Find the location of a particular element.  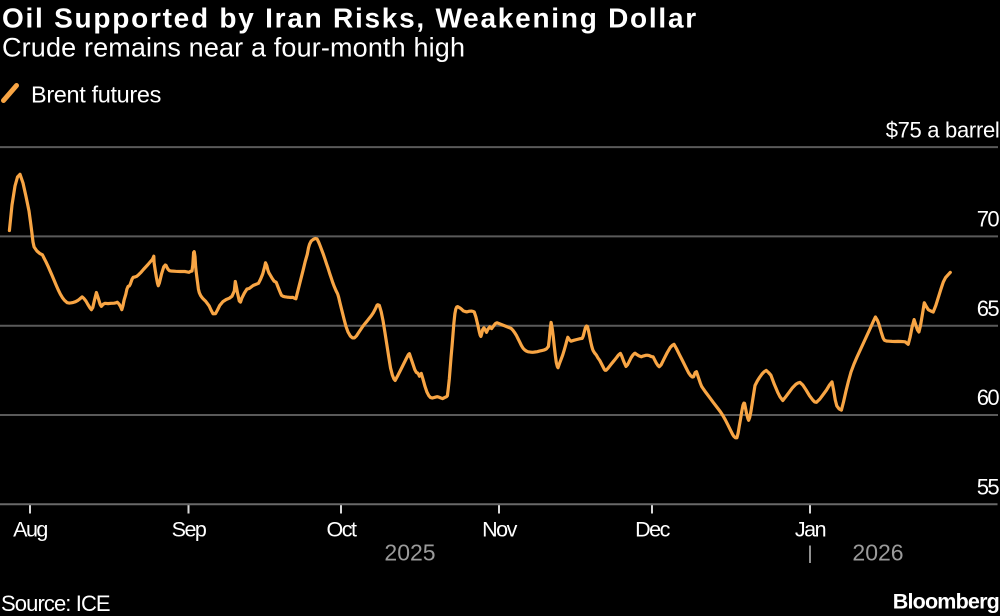

svg-text: Bloomberg is located at coordinates (946, 602).